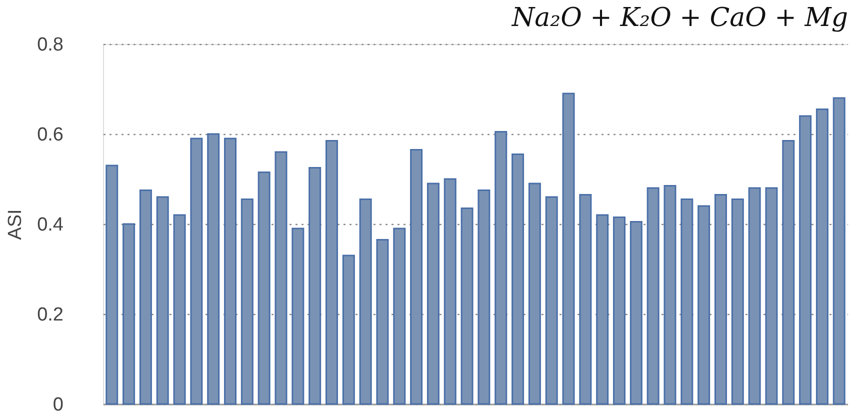  I want to click on chart-title: Na₂O + K₂O + CaO + Mg, so click(679, 18).